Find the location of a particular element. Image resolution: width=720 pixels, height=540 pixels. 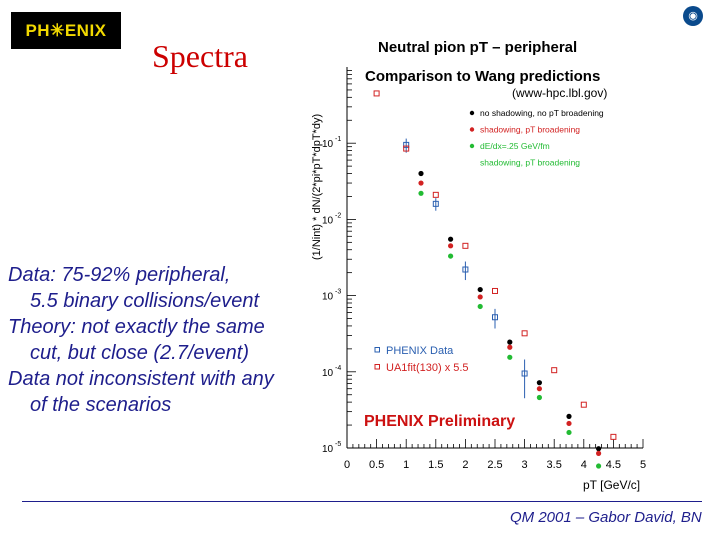

chart-source: (www-hpc.lbl.gov) is located at coordinates (559, 93).